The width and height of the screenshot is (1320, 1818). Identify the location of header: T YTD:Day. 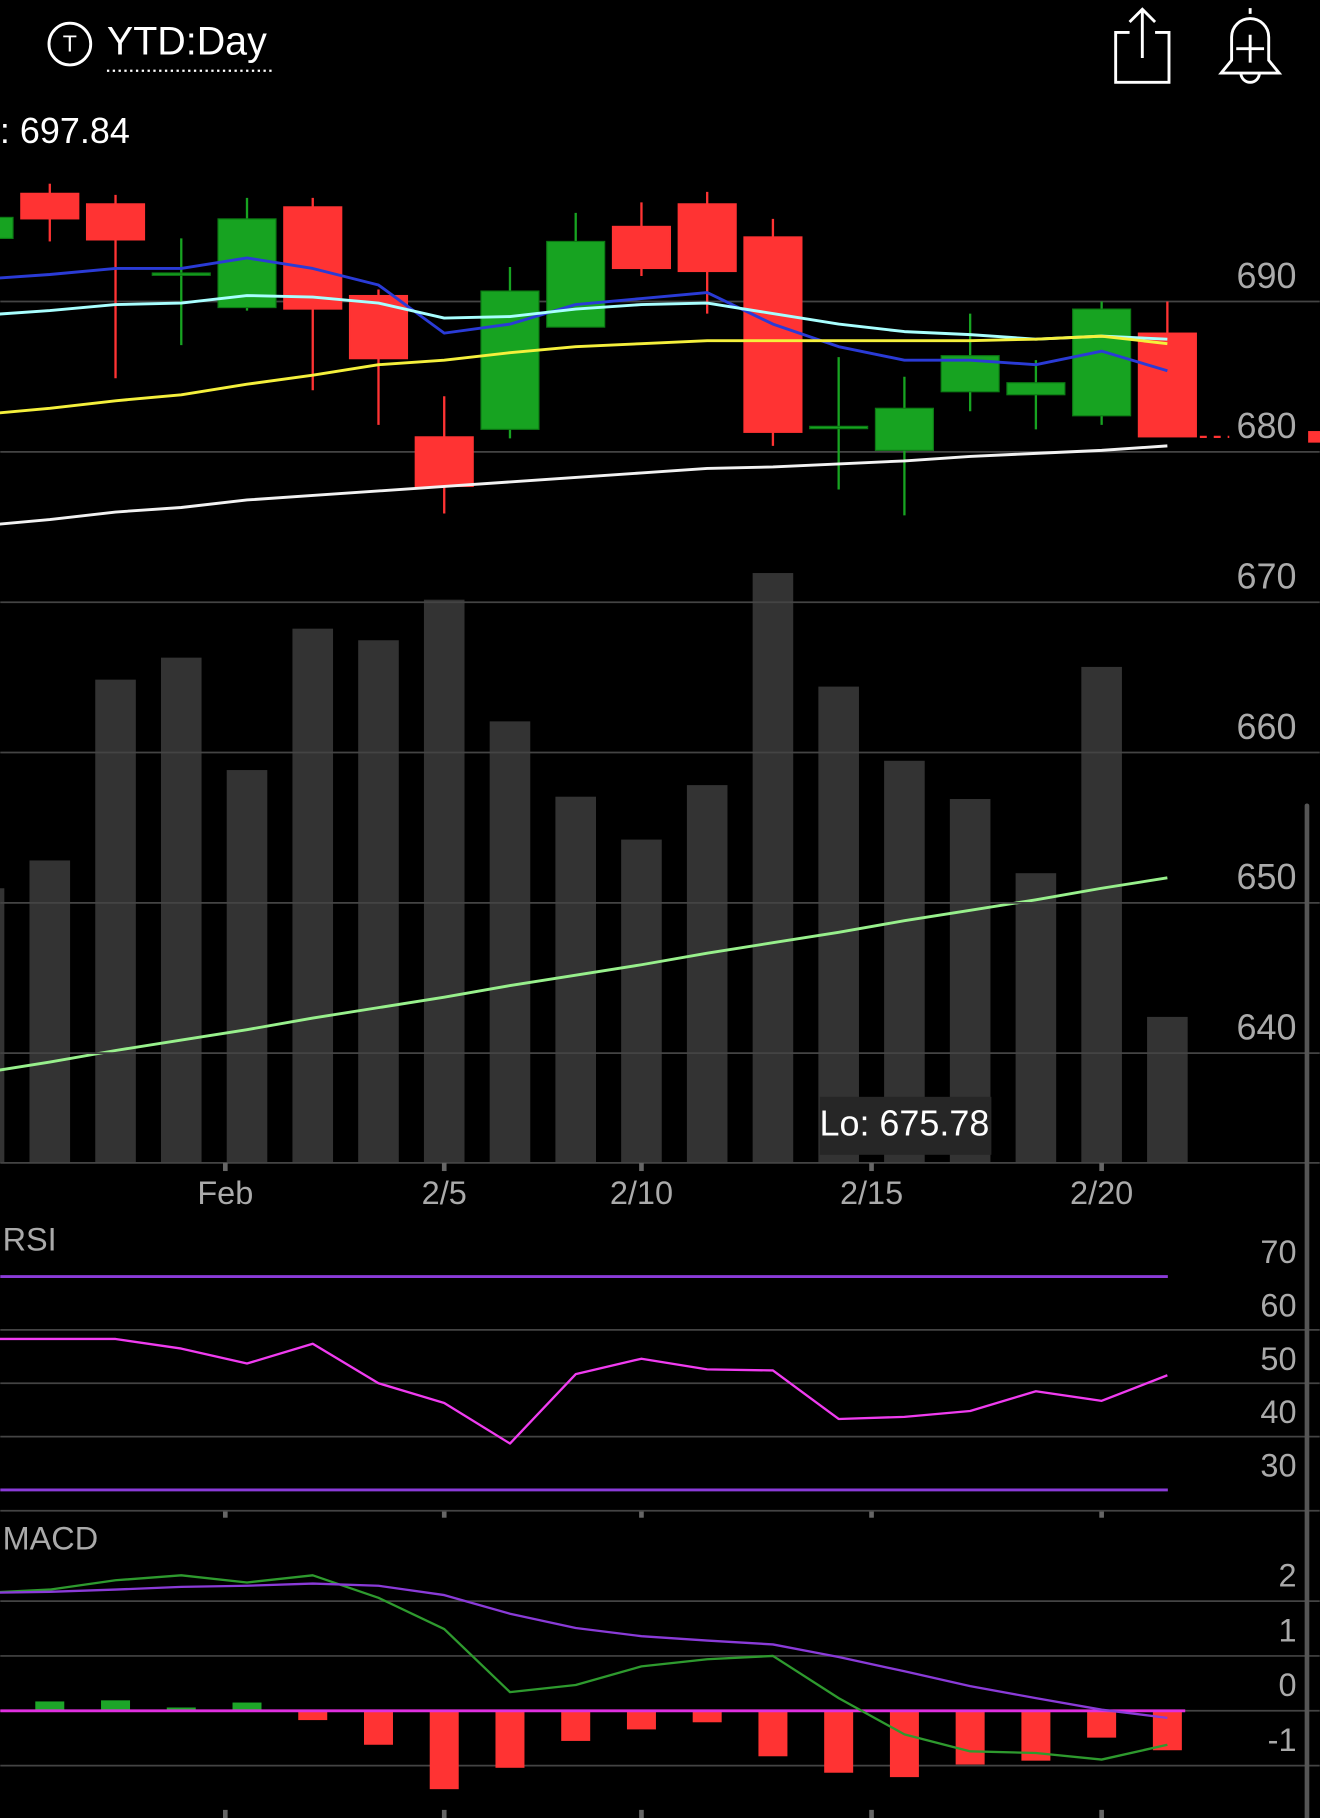
(665, 45).